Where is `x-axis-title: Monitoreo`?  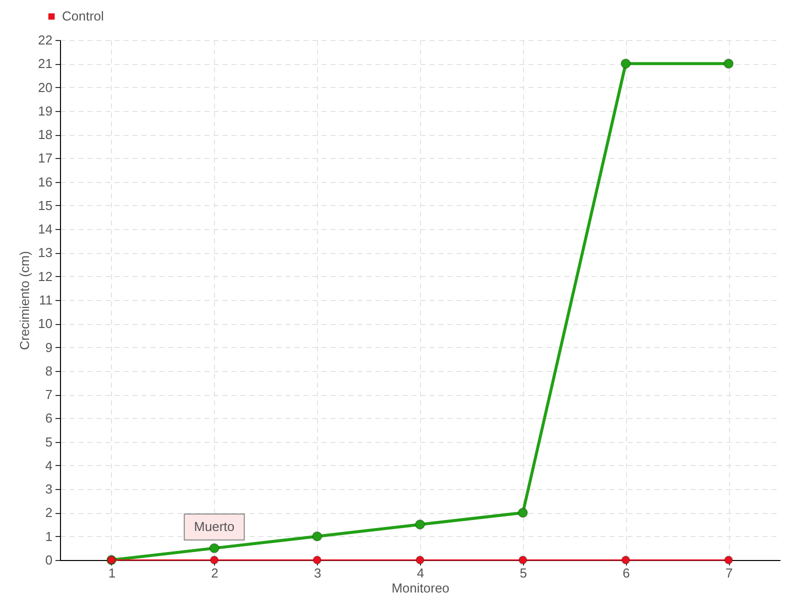 x-axis-title: Monitoreo is located at coordinates (421, 588).